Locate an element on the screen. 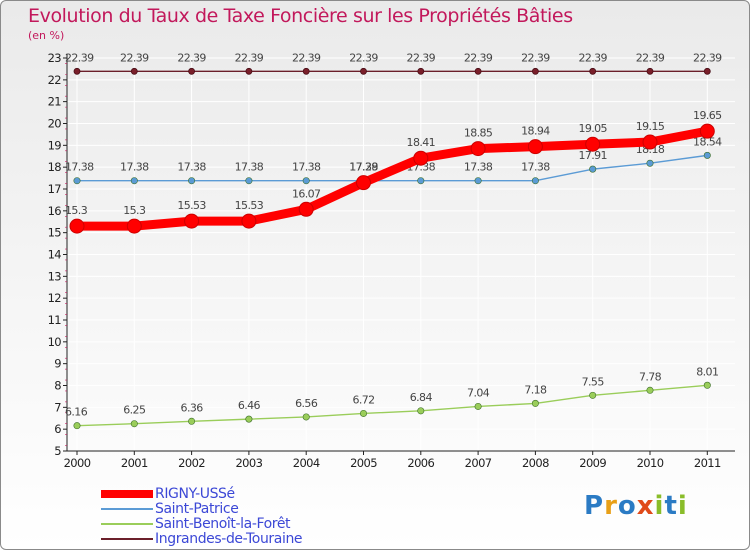 This screenshot has height=550, width=750. data-label: 6.46 is located at coordinates (249, 405).